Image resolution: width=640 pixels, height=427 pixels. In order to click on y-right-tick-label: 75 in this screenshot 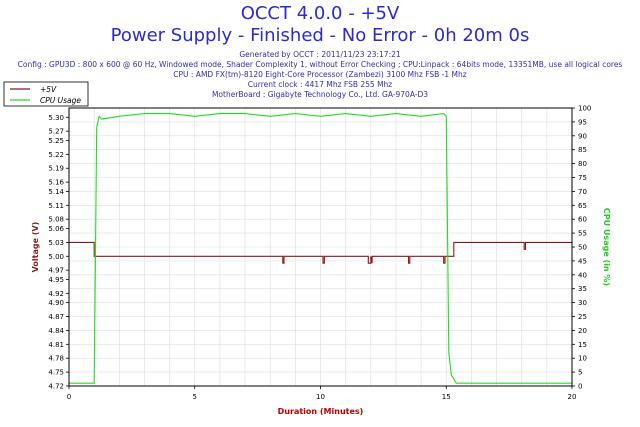, I will do `click(582, 178)`.